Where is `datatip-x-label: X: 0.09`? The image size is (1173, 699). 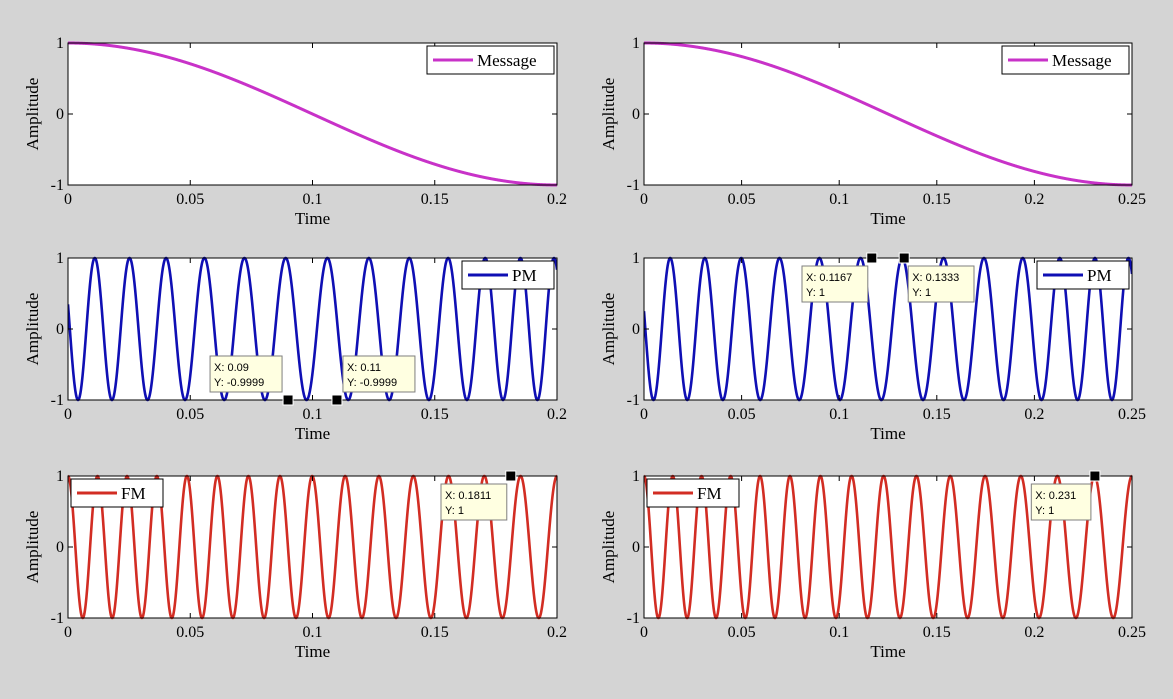 datatip-x-label: X: 0.09 is located at coordinates (231, 368).